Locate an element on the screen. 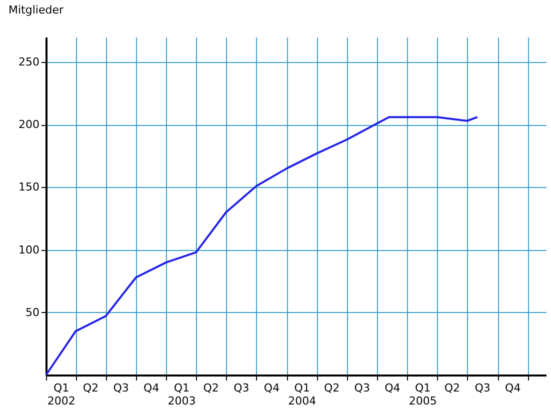 This screenshot has width=551, height=412. y-tick-label: 100 is located at coordinates (29, 249).